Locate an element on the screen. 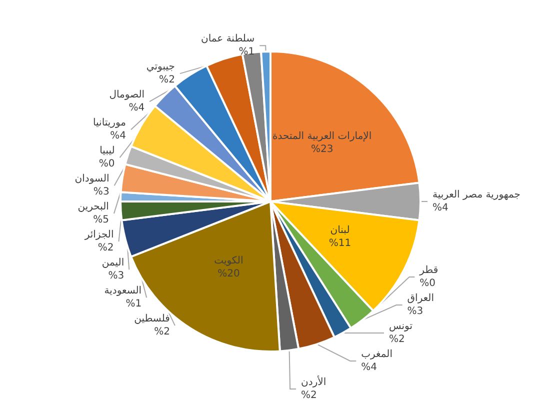 This screenshot has width=541, height=403. slice-label: تونس is located at coordinates (401, 326).